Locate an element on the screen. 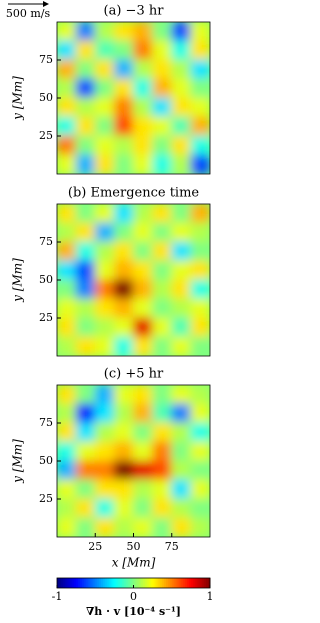 The width and height of the screenshot is (320, 623). x-tick-label: 25 is located at coordinates (95, 546).